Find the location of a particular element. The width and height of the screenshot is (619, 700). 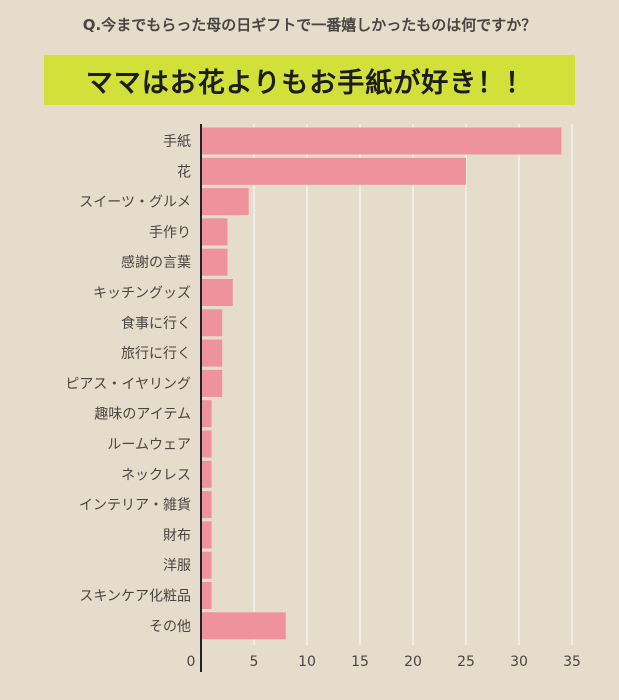

x-tick-label: 0 is located at coordinates (191, 662).